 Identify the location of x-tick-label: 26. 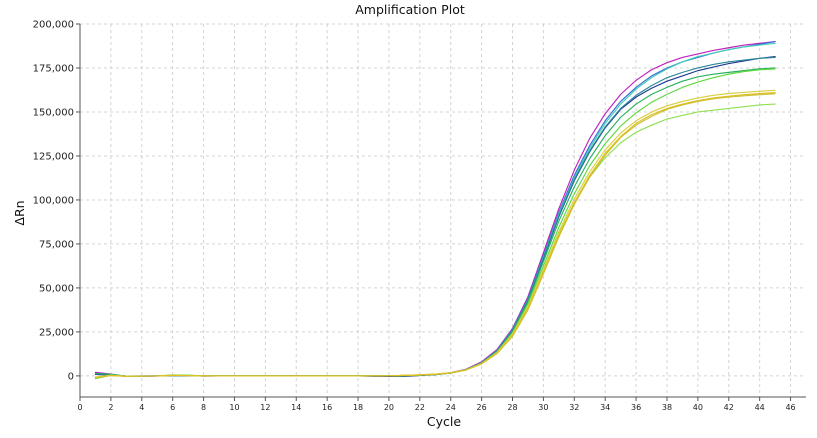
(482, 407).